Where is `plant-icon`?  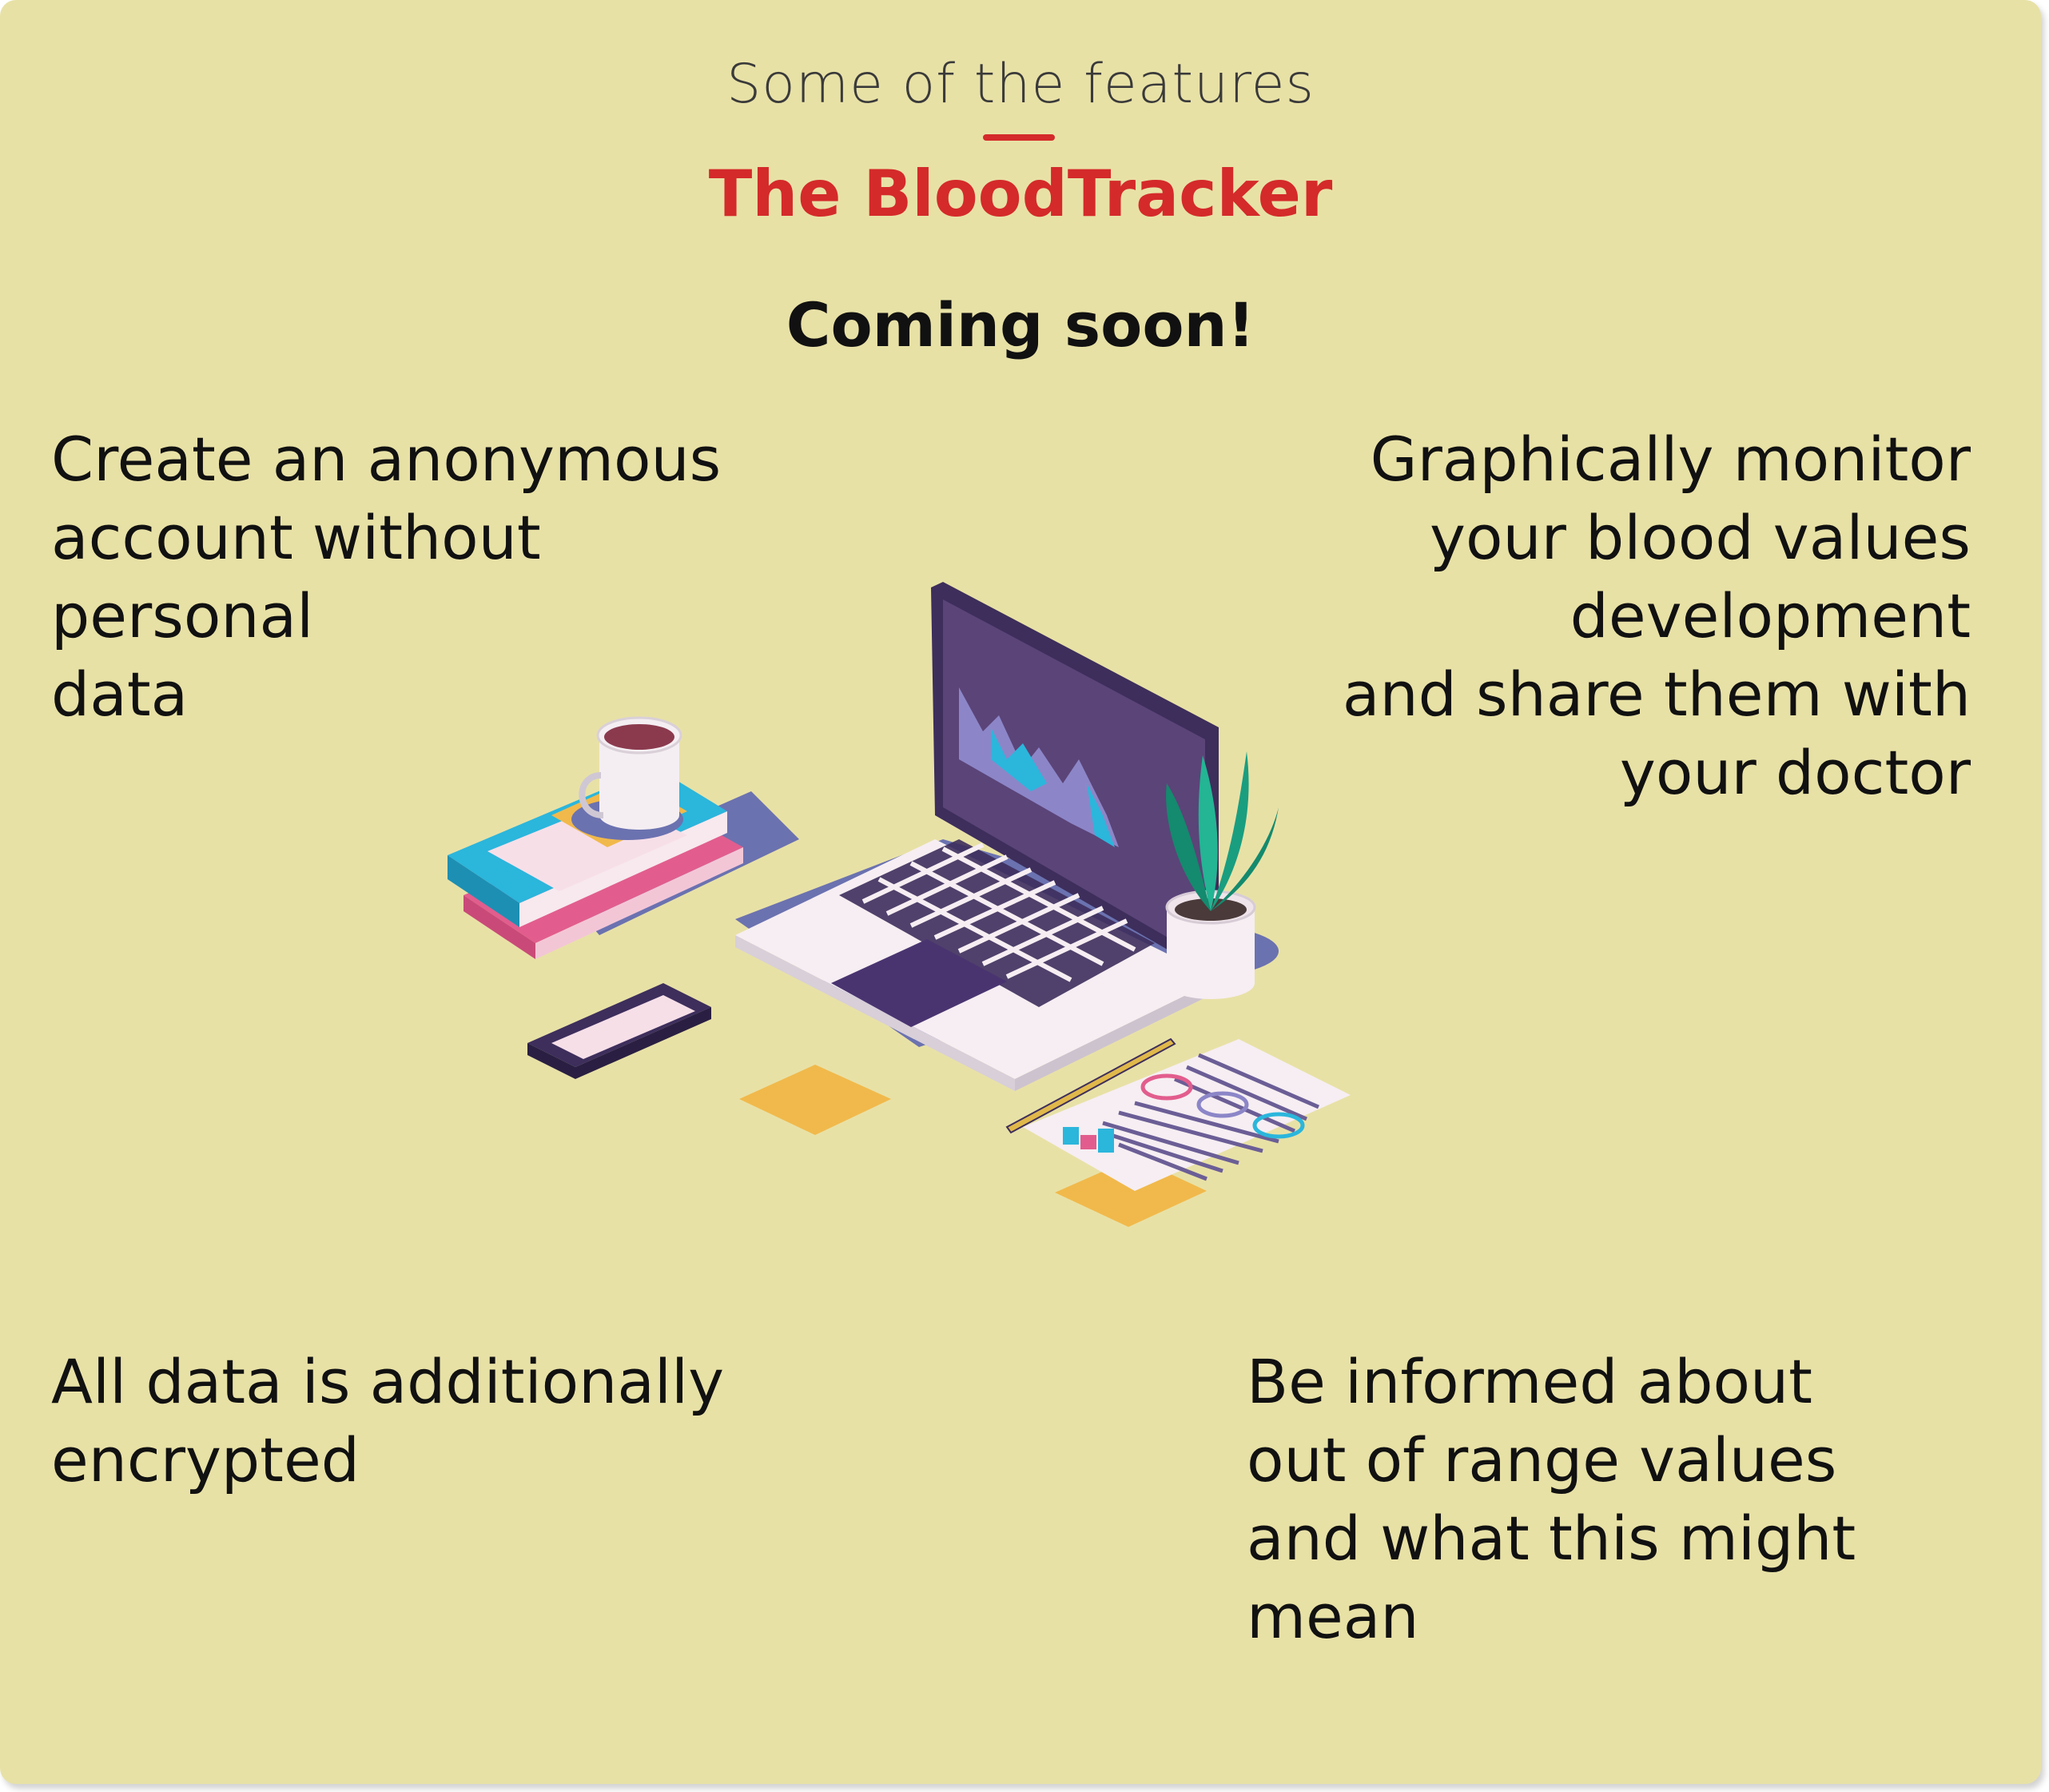
plant-icon is located at coordinates (1222, 875).